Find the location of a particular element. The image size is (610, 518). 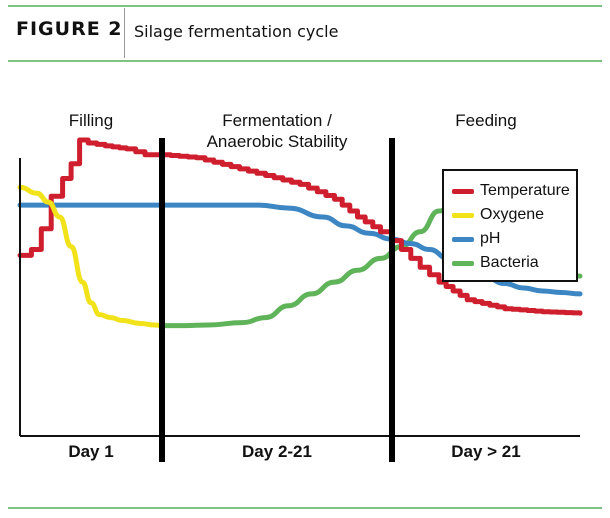

legend-label-ph: pH is located at coordinates (490, 238).